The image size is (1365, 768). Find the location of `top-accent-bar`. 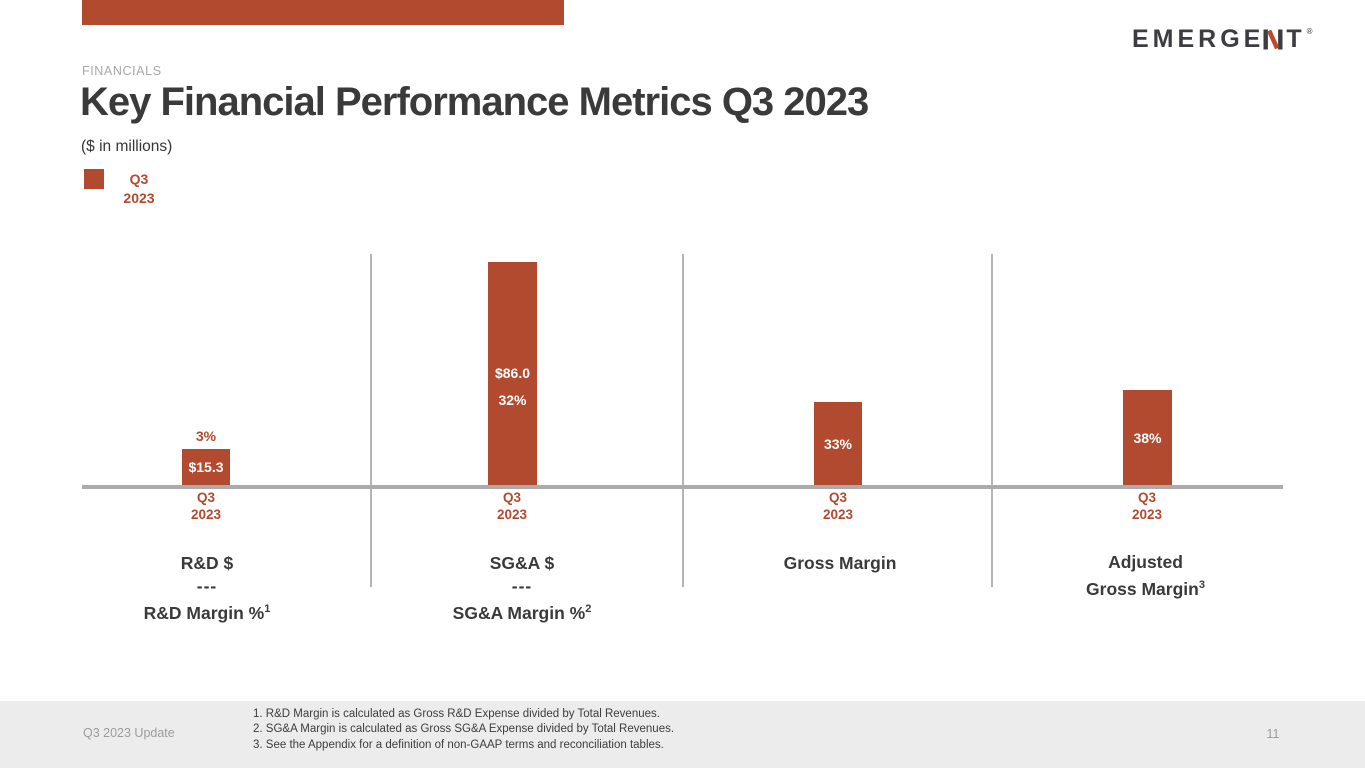

top-accent-bar is located at coordinates (323, 12).